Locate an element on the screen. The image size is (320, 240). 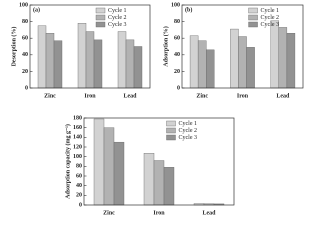
y-tick-label: 140 is located at coordinates (77, 138).